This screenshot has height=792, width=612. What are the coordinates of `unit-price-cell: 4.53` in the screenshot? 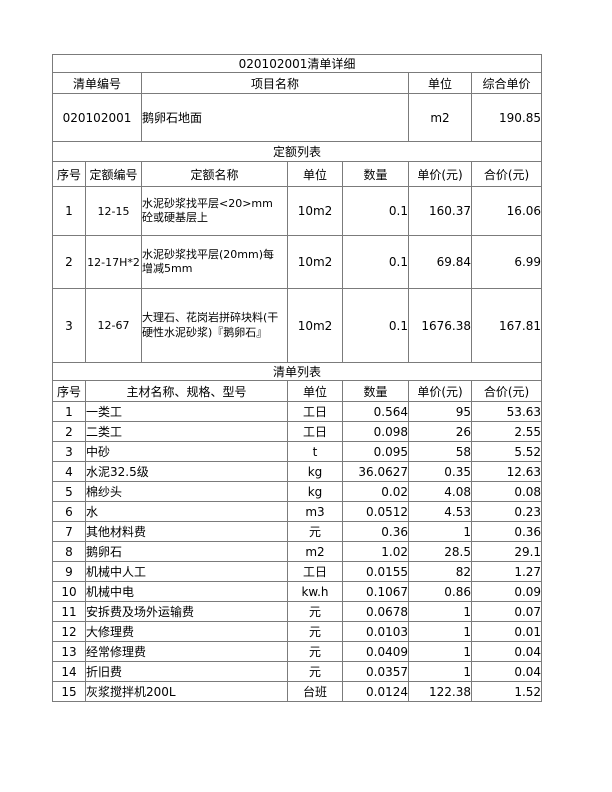 It's located at (440, 511).